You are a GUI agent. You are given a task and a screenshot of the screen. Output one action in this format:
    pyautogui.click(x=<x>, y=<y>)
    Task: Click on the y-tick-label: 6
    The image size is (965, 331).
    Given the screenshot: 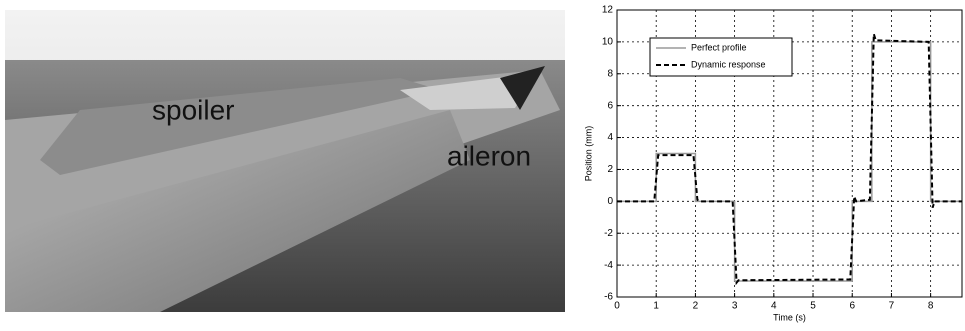 What is the action you would take?
    pyautogui.click(x=610, y=105)
    